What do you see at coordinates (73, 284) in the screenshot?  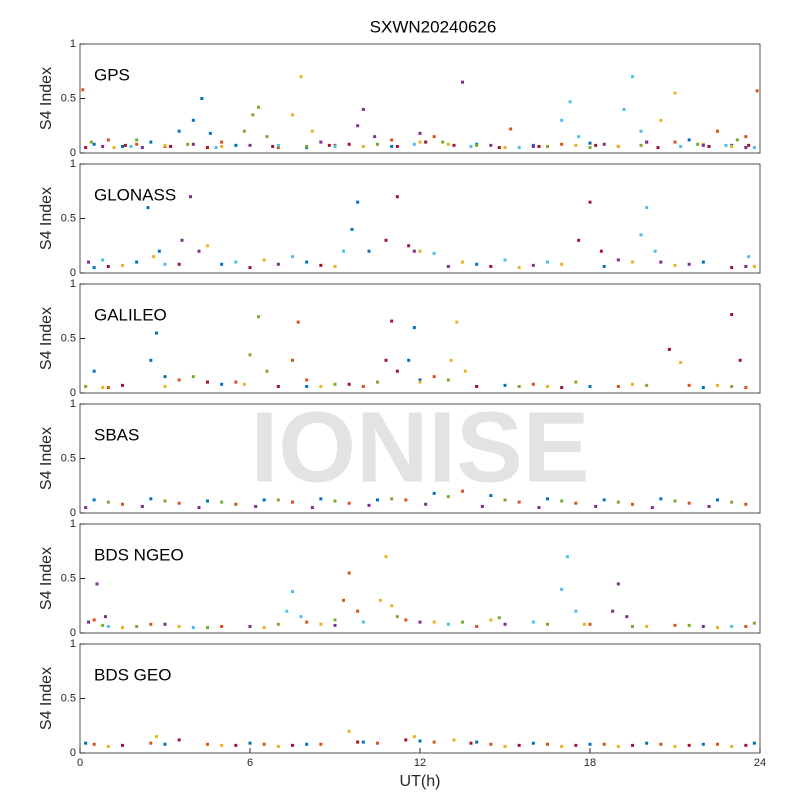 I see `y-tick-label: 1` at bounding box center [73, 284].